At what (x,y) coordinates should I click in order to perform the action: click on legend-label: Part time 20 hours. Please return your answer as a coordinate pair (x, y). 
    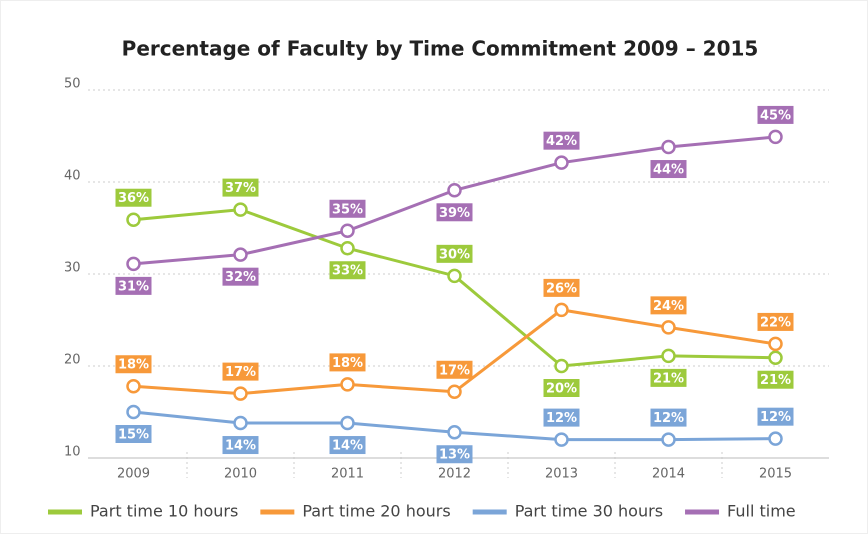
    Looking at the image, I should click on (376, 511).